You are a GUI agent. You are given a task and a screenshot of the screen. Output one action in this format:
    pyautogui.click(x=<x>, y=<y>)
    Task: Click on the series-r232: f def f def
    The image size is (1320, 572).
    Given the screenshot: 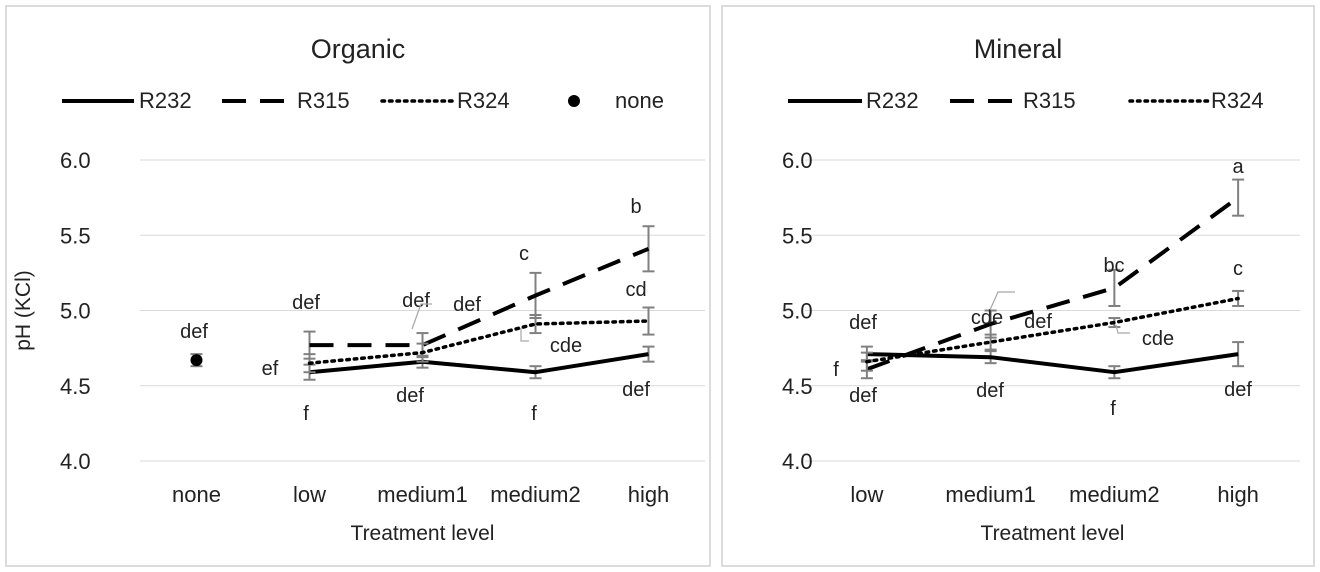 What is the action you would take?
    pyautogui.click(x=479, y=385)
    